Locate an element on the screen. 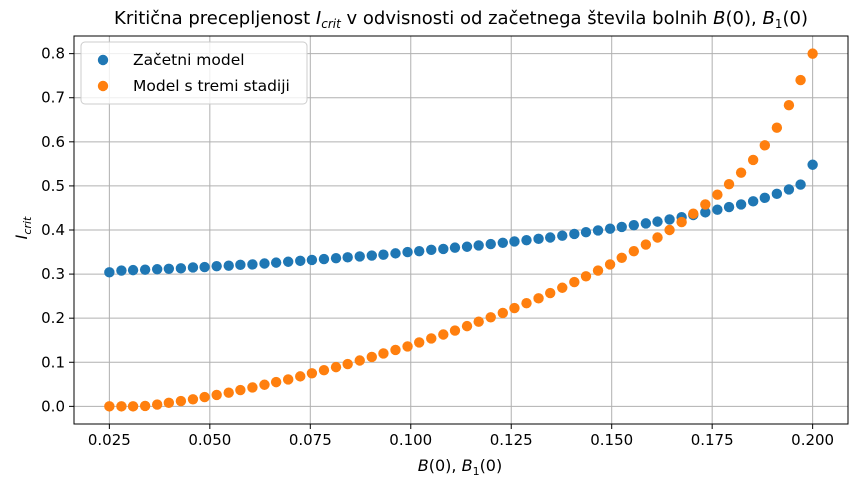  y-axis-ticks: 0.0 0.1 0.2 0.3 0.4 0.5 0.6 0.7 0.8 is located at coordinates (57, 230).